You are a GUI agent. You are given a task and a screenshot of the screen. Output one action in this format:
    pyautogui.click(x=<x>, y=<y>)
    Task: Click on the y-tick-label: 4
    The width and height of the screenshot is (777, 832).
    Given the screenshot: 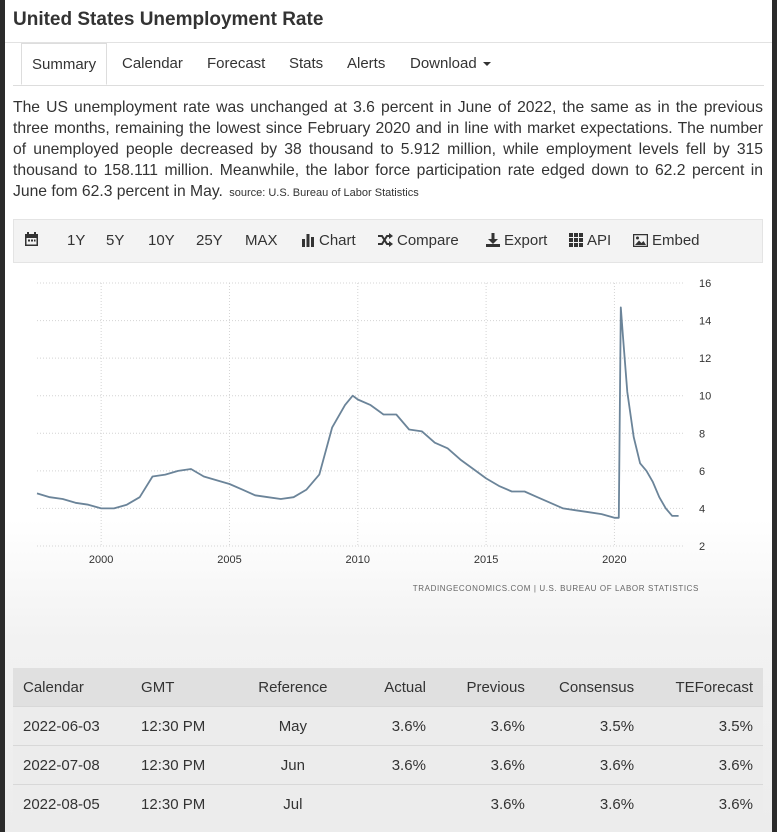 What is the action you would take?
    pyautogui.click(x=702, y=509)
    